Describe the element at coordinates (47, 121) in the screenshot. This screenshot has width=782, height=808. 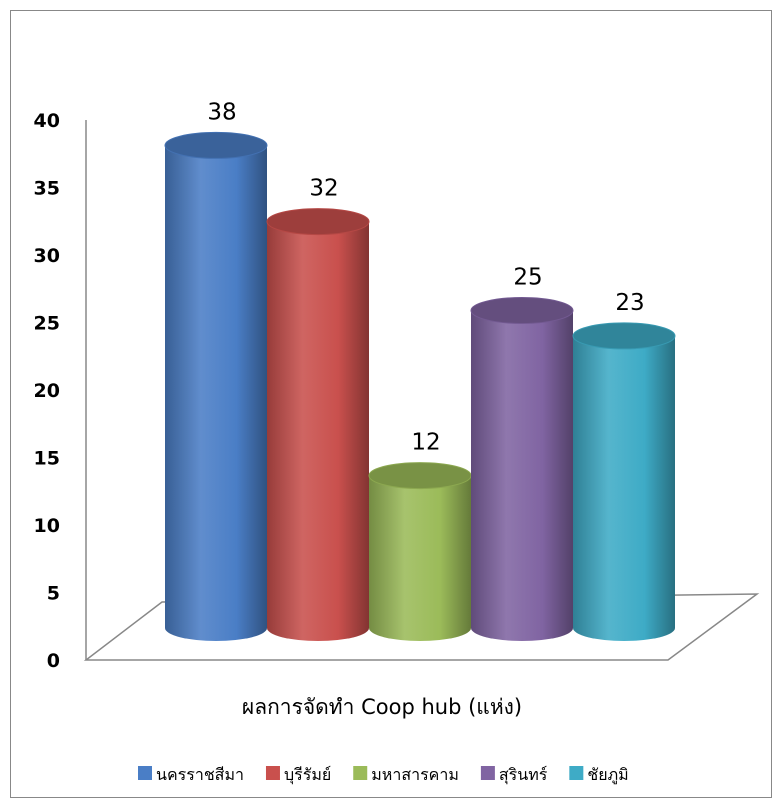
I see `y-tick-label: 40` at that location.